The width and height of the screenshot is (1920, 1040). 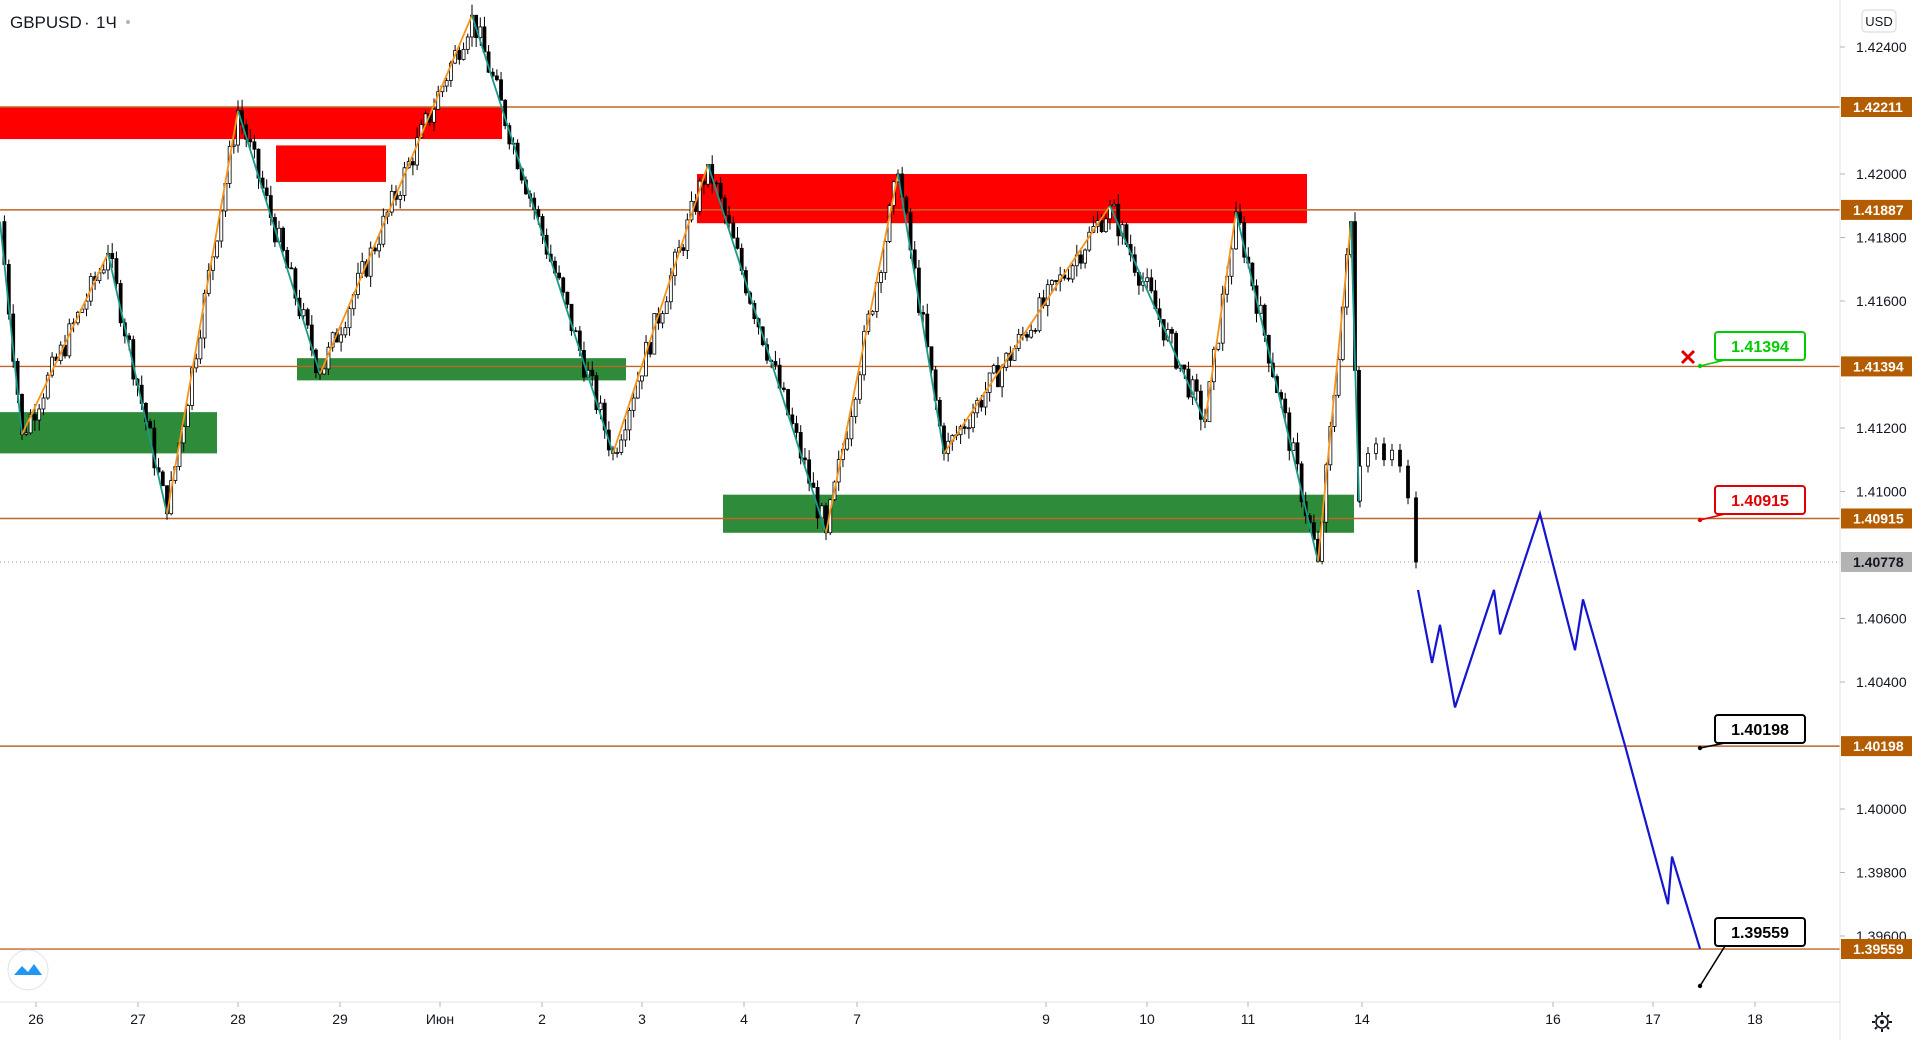 I want to click on tradingview-logo-icon, so click(x=28, y=970).